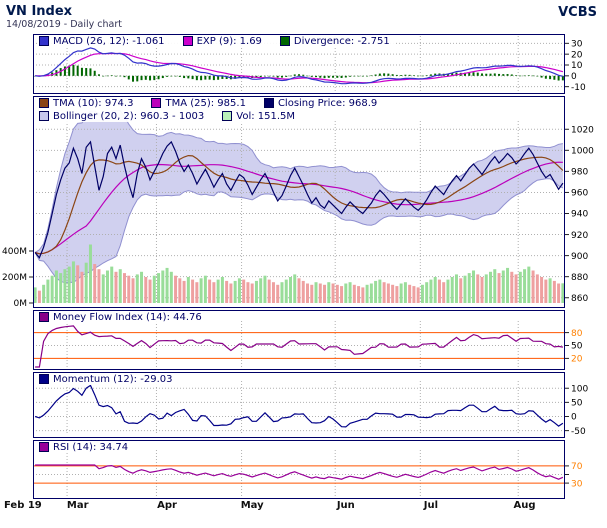 This screenshot has height=528, width=607. Describe the element at coordinates (327, 103) in the screenshot. I see `close-label: Closing Price: 968.9` at that location.